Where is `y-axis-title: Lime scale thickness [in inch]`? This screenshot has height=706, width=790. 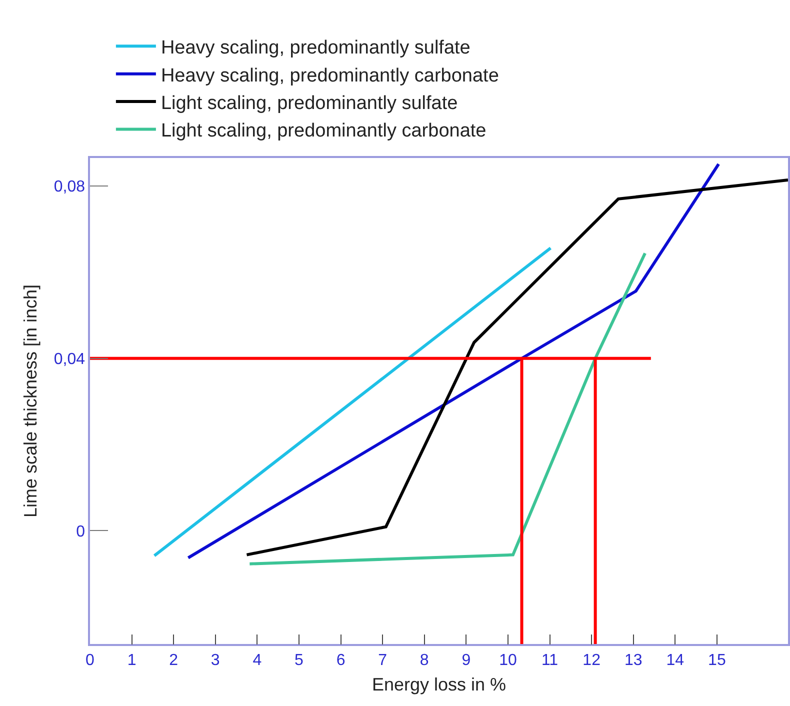
y-axis-title: Lime scale thickness [in inch] is located at coordinates (30, 401).